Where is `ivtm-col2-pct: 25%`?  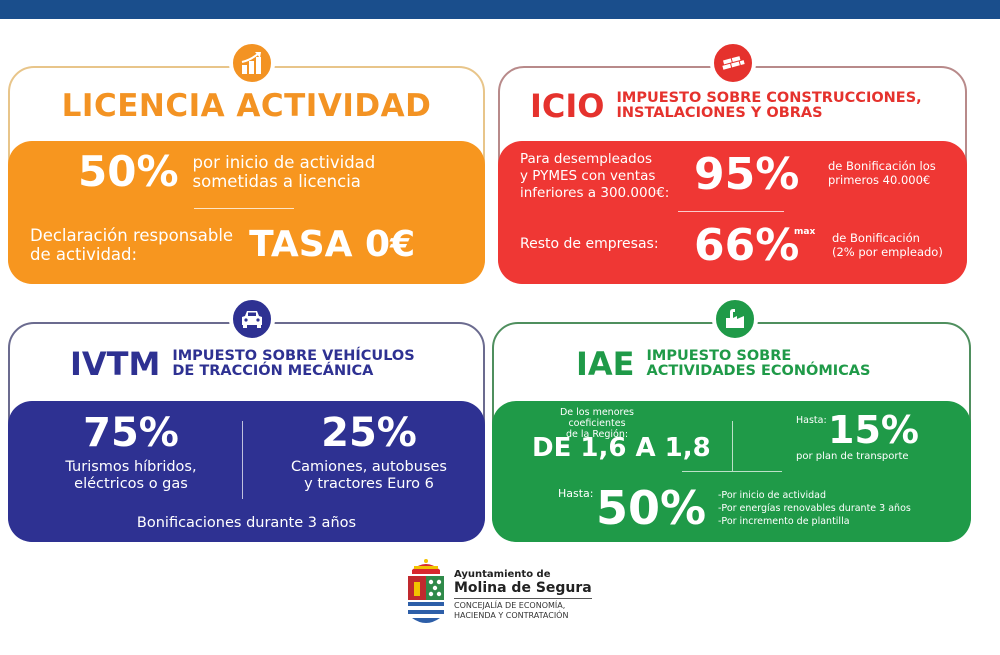 ivtm-col2-pct: 25% is located at coordinates (369, 433).